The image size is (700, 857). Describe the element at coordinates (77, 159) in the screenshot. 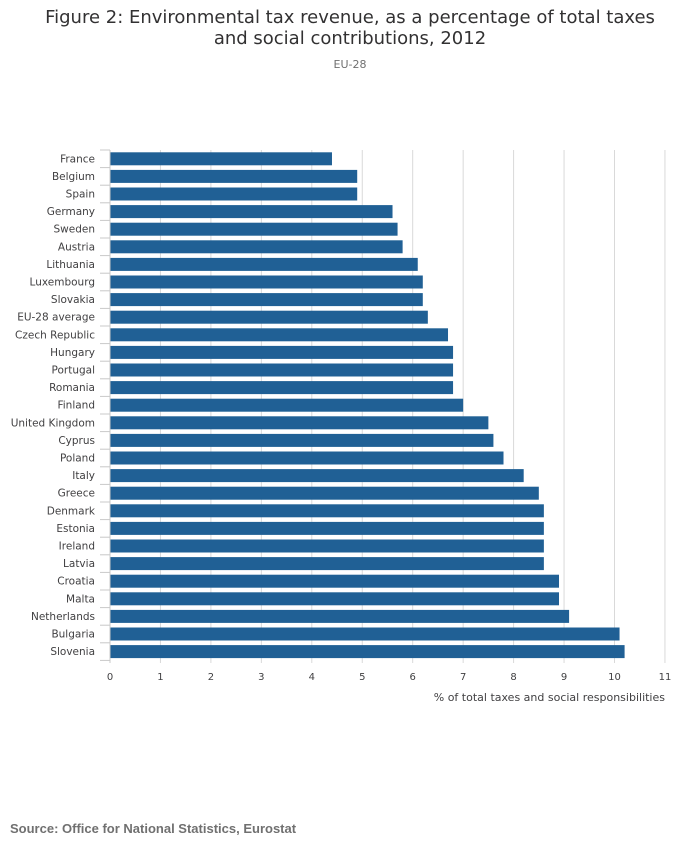

I see `category-label: France` at that location.